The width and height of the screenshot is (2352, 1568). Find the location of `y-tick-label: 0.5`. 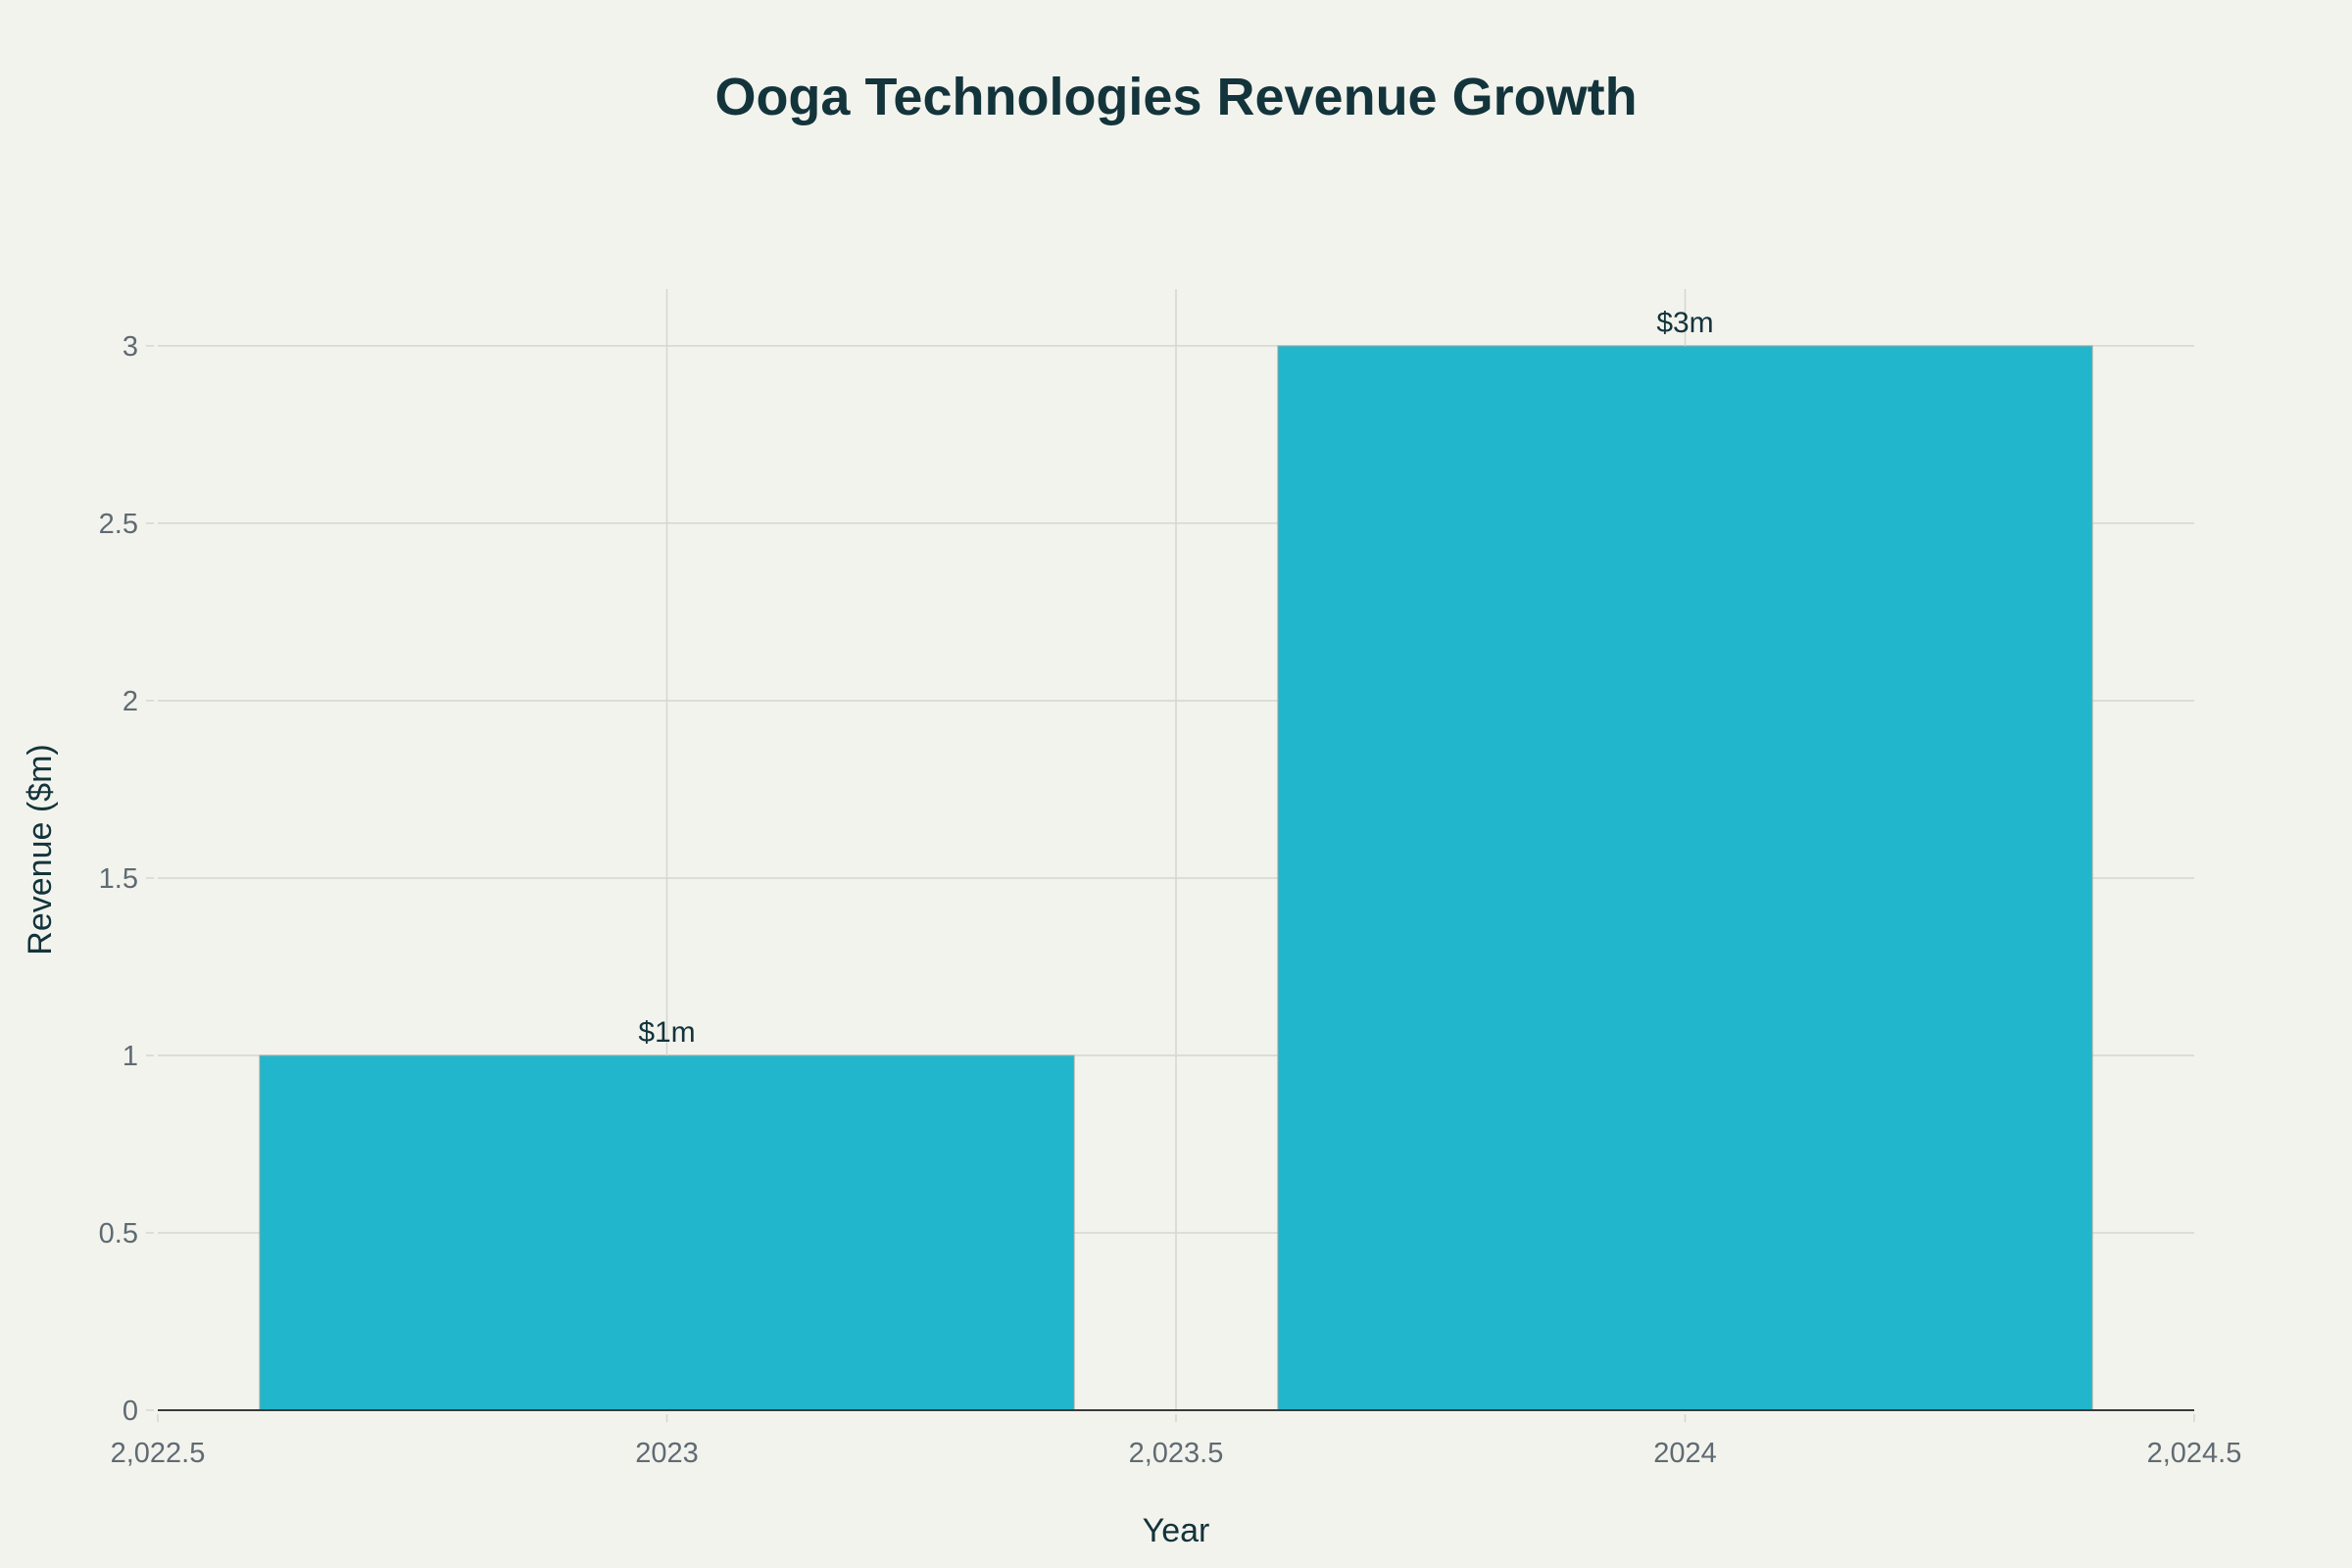

y-tick-label: 0.5 is located at coordinates (118, 1234).